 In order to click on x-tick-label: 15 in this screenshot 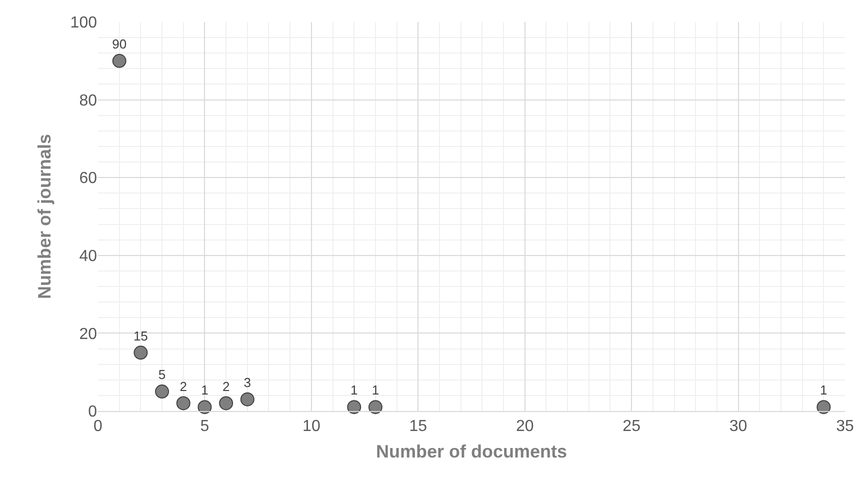, I will do `click(418, 427)`.